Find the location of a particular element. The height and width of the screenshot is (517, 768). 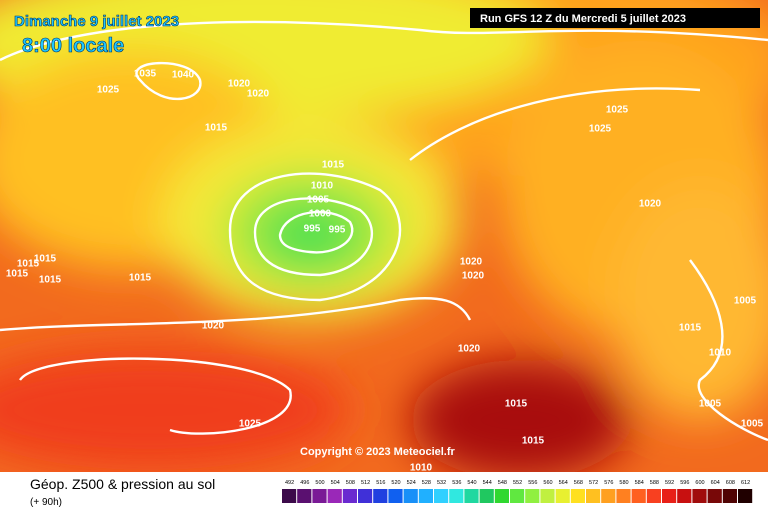

scale-label: 492 is located at coordinates (289, 483).